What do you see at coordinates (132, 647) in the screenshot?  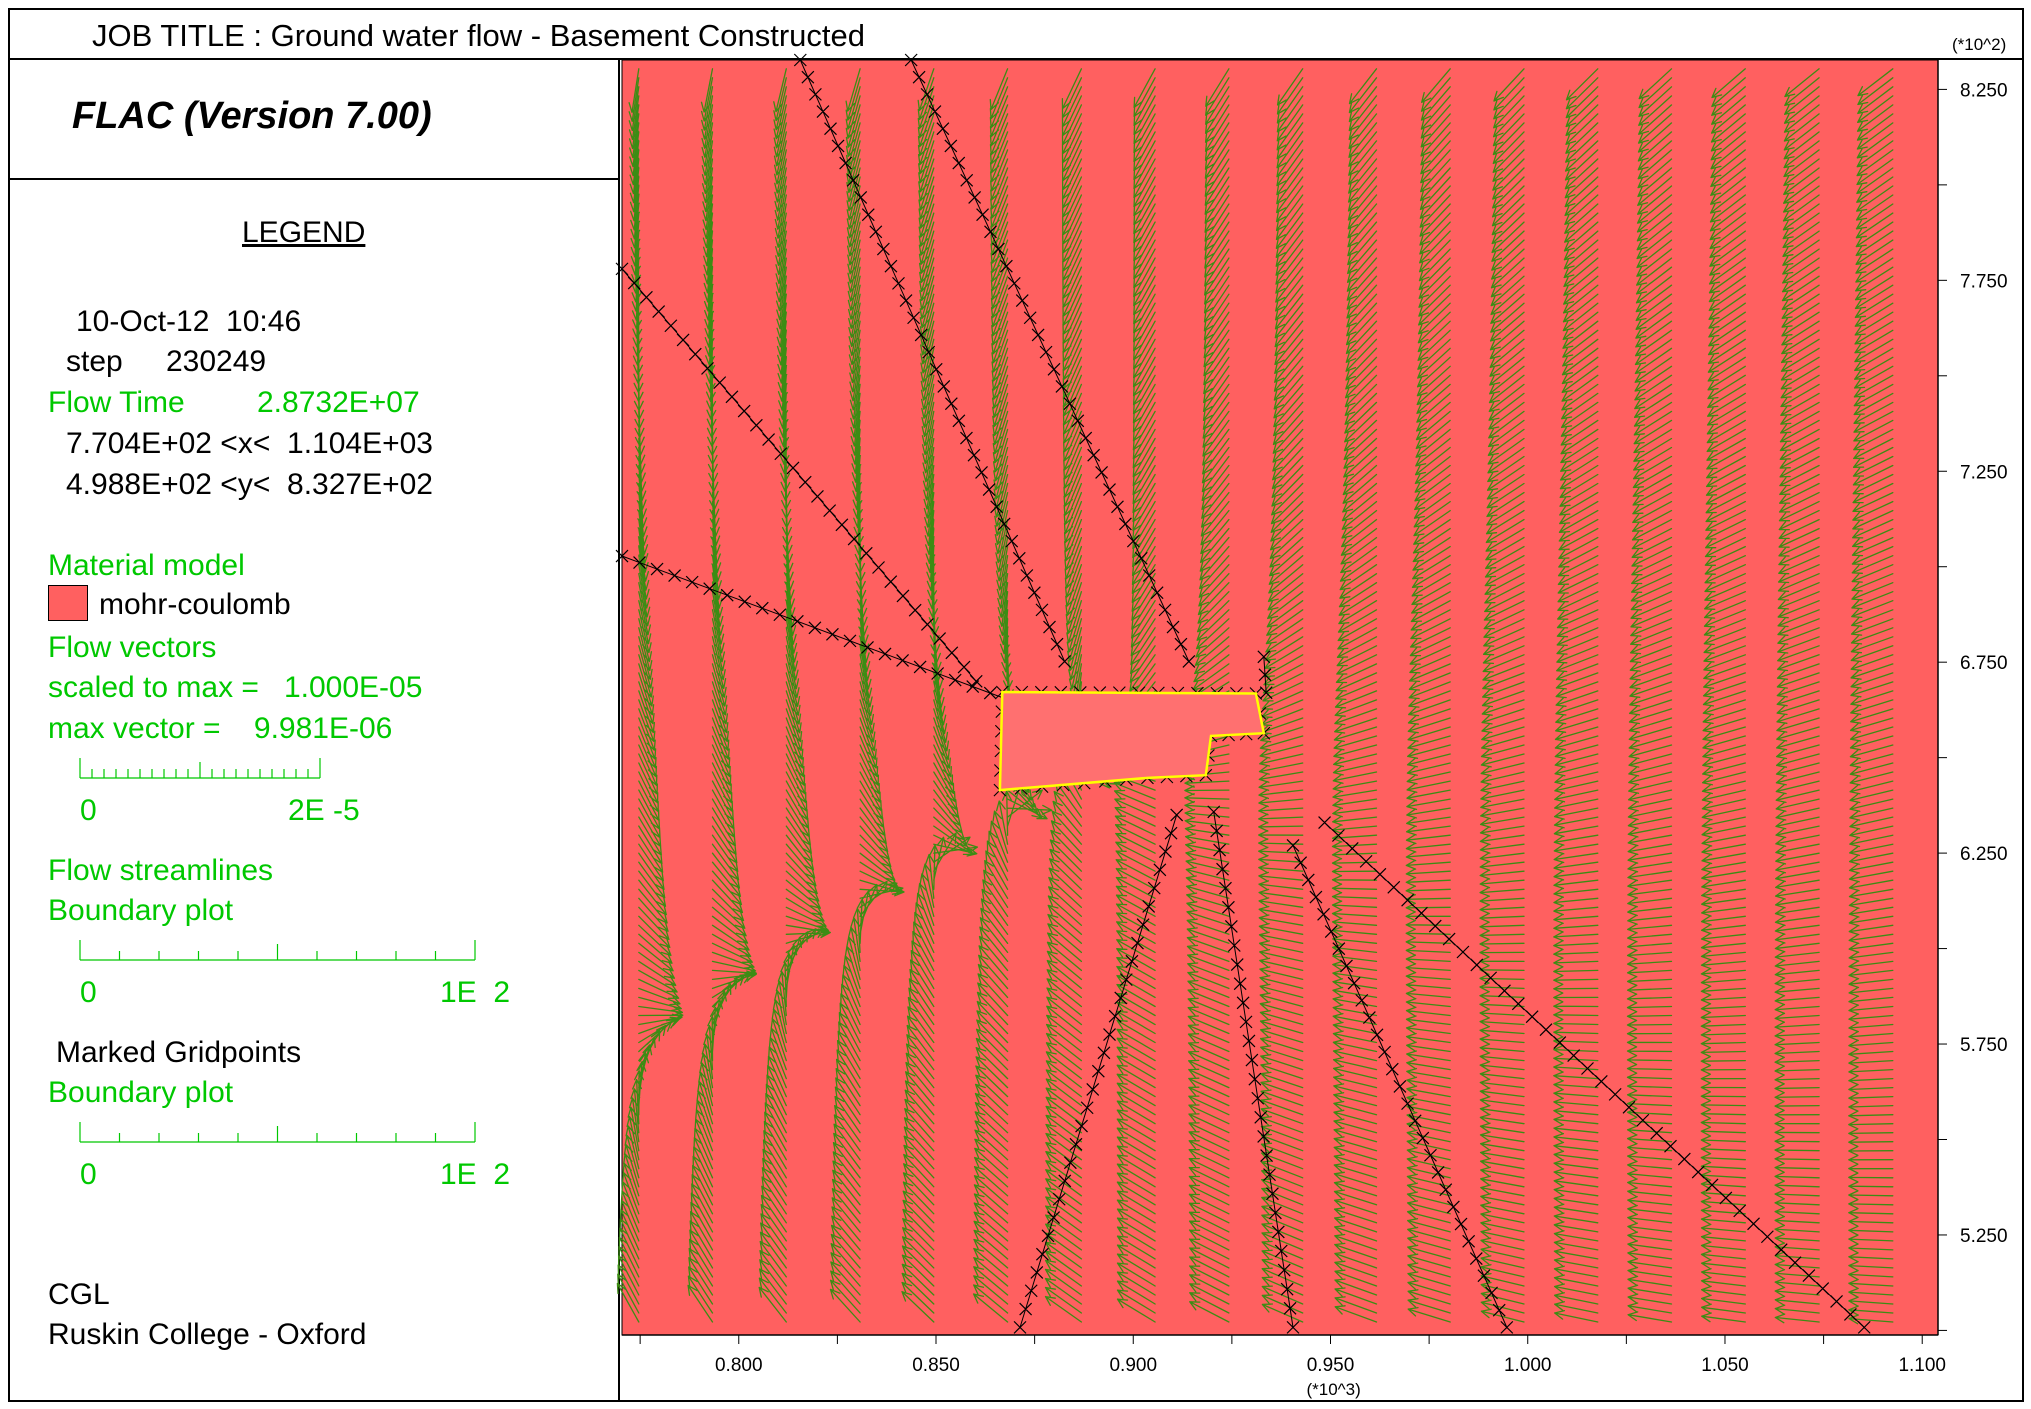 I see `legend-flow-vectors: Flow vectors` at bounding box center [132, 647].